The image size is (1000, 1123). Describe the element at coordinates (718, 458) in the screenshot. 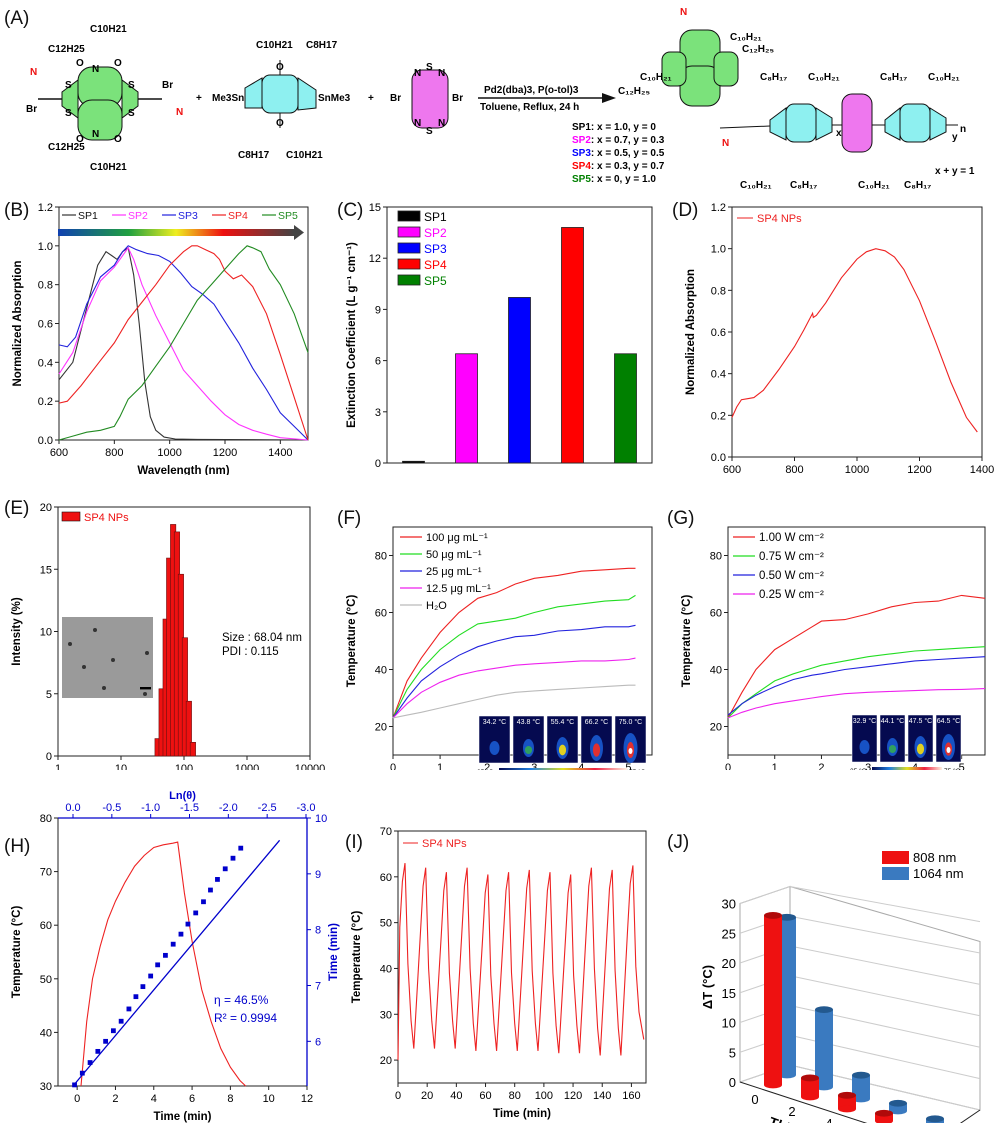

I see `y-tick-label: 0.0` at that location.